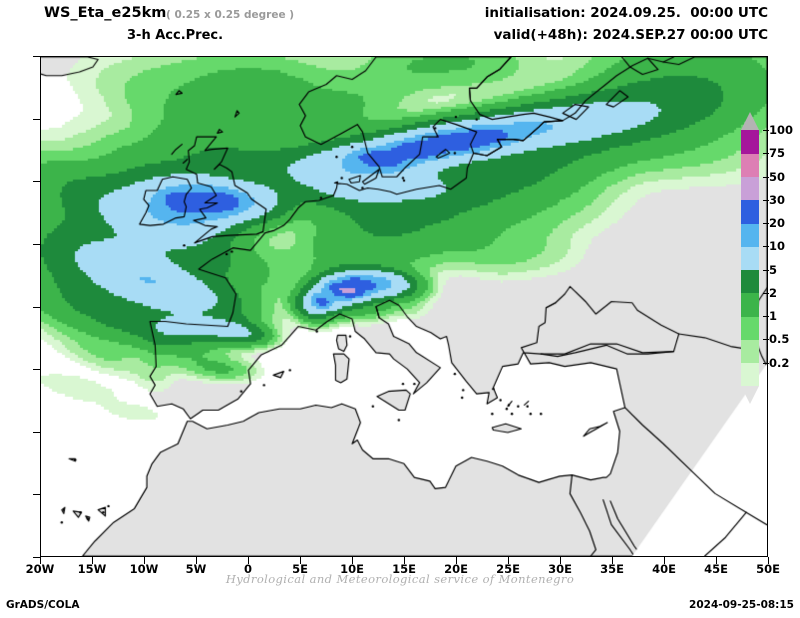 This screenshot has height=618, width=800. What do you see at coordinates (781, 130) in the screenshot?
I see `colorbar-tick-label: 100` at bounding box center [781, 130].